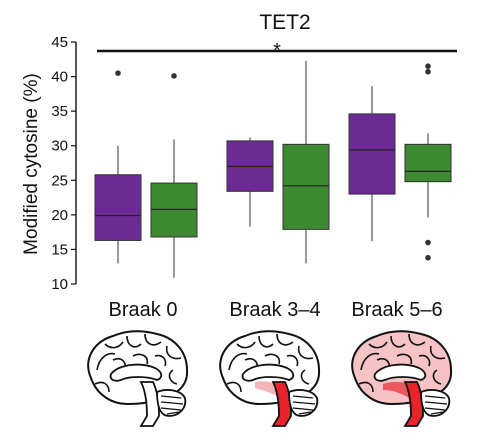  What do you see at coordinates (59, 249) in the screenshot?
I see `y-tick-label: 15` at bounding box center [59, 249].